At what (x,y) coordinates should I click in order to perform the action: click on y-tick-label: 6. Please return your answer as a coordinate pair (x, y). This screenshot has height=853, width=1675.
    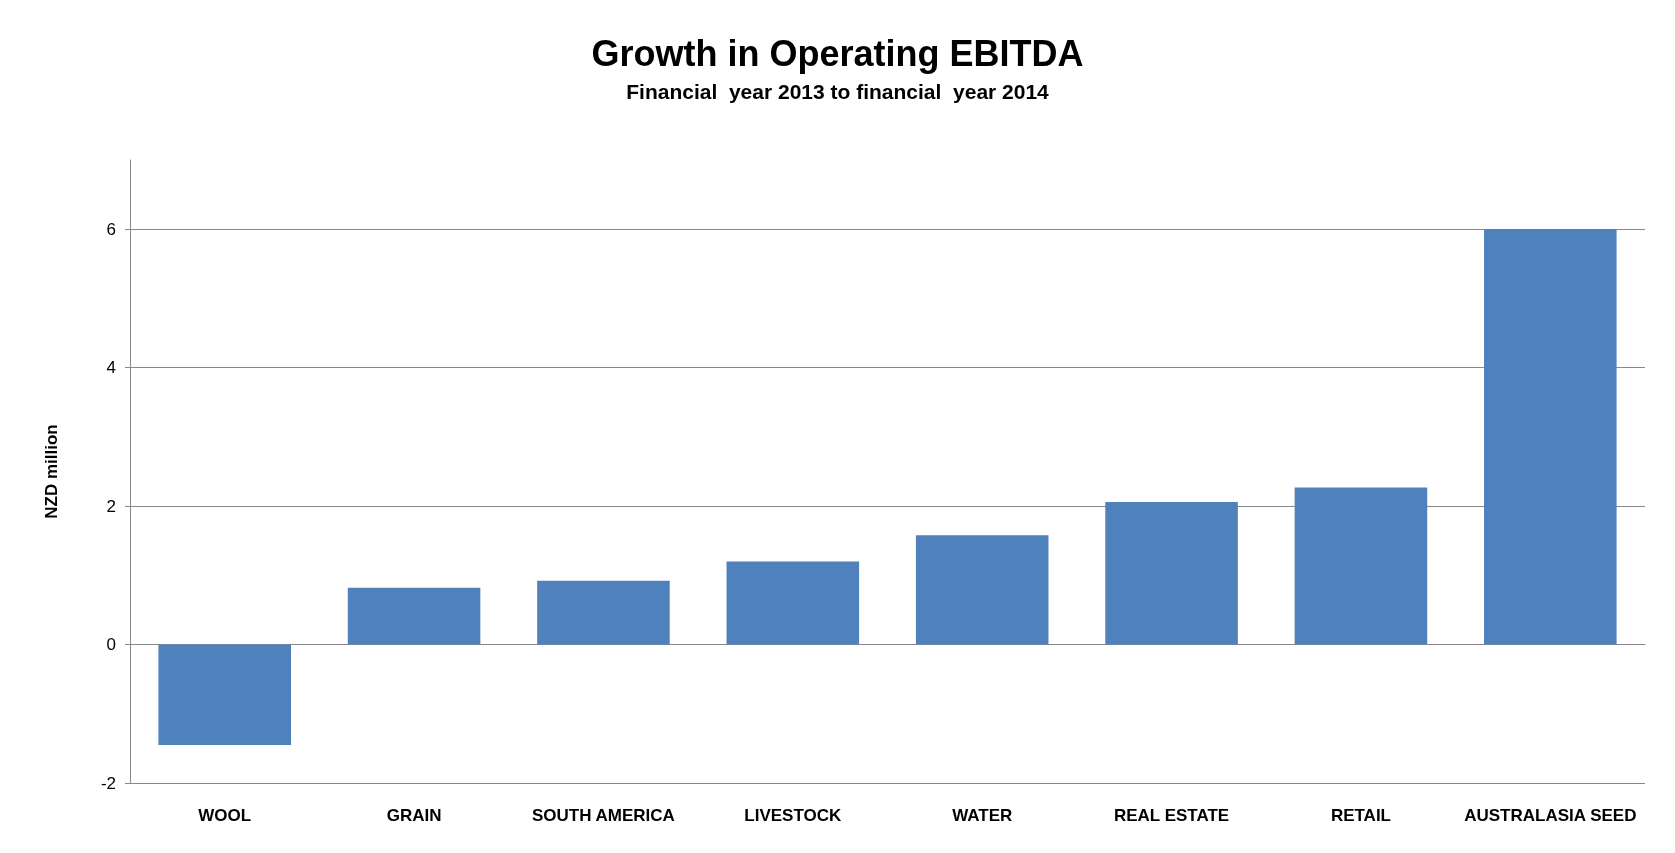
    Looking at the image, I should click on (111, 229).